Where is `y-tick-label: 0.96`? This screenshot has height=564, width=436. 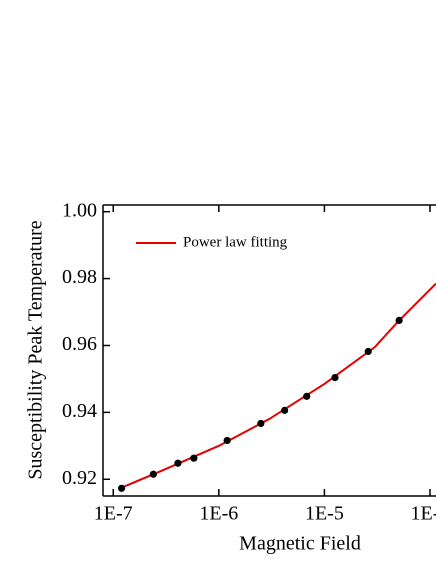 y-tick-label: 0.96 is located at coordinates (79, 344).